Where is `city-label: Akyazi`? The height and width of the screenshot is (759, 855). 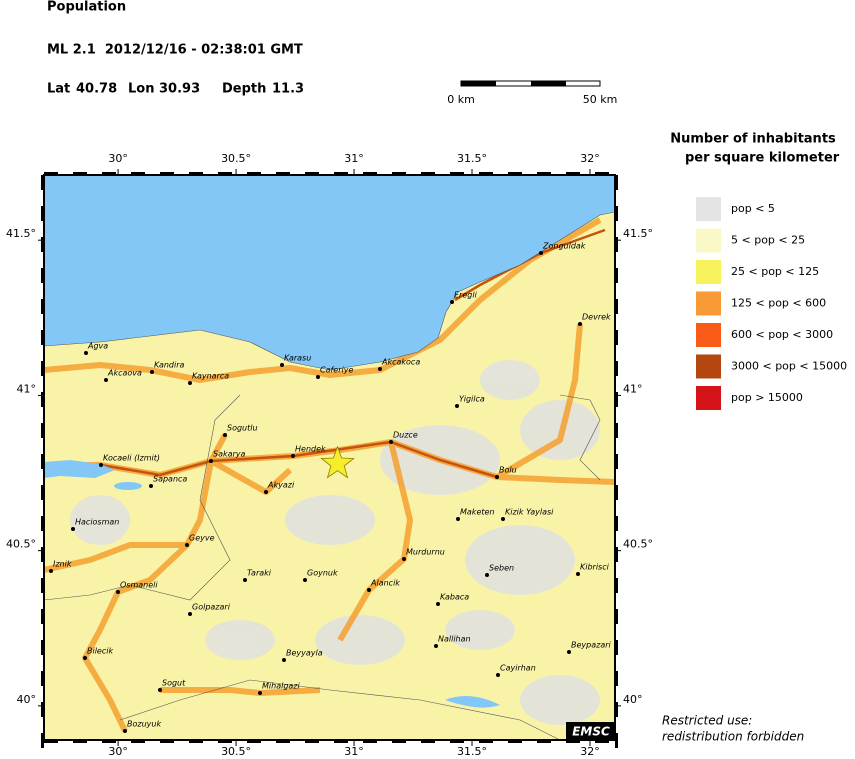
city-label: Akyazi is located at coordinates (281, 485).